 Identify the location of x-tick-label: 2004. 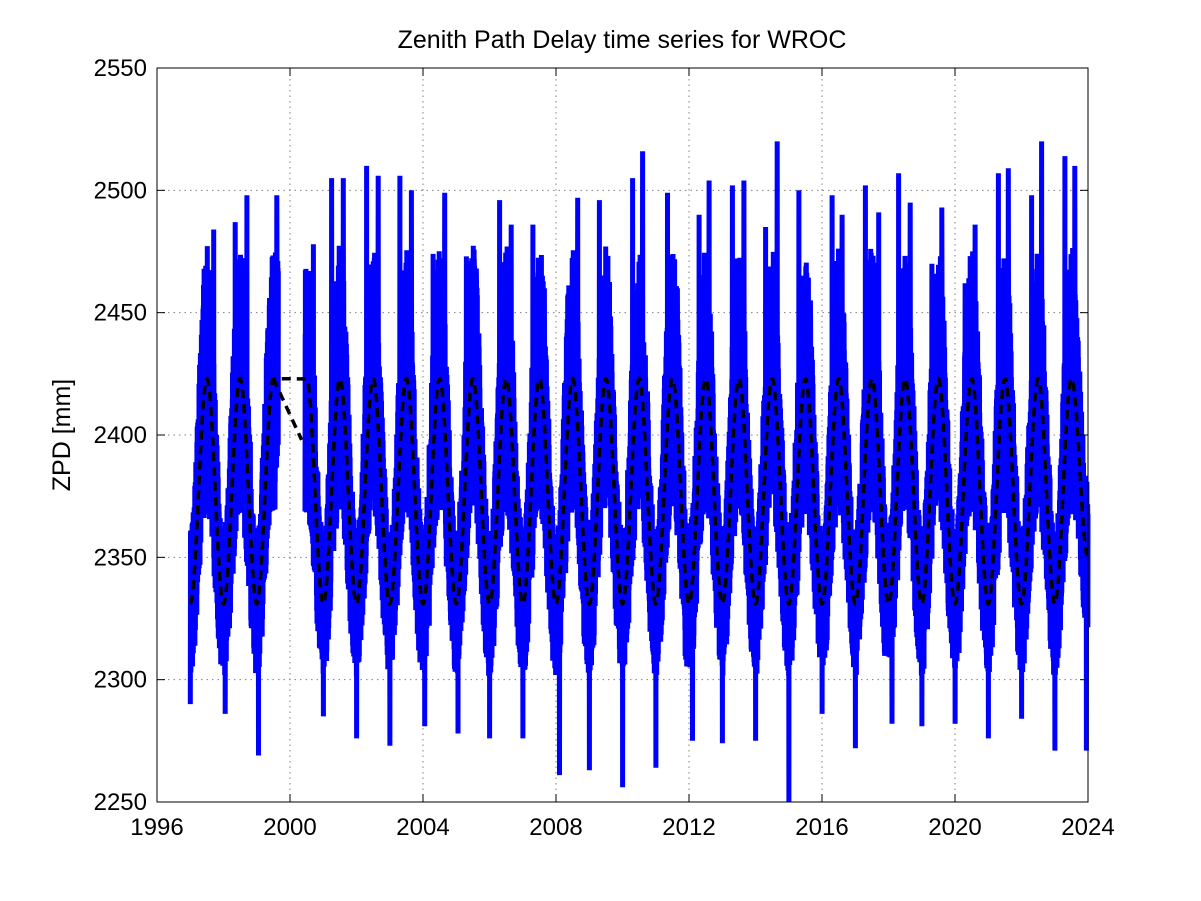
(422, 827).